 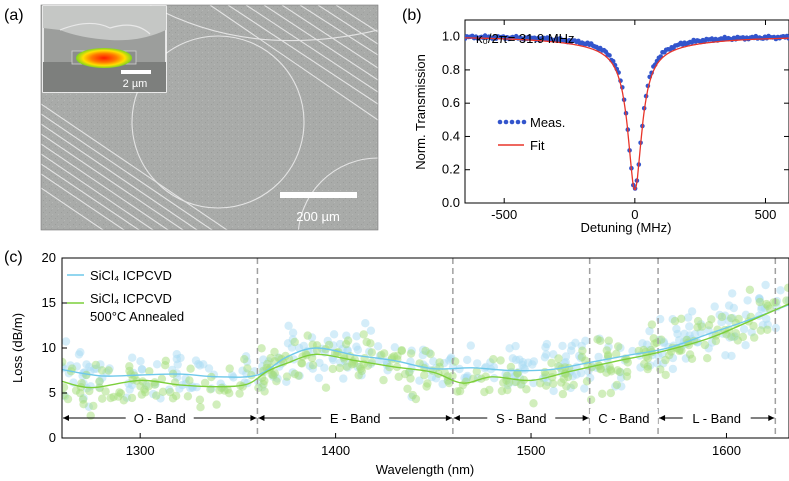 I want to click on chart-b-ylabel: Norm. Transmission, so click(x=420, y=112).